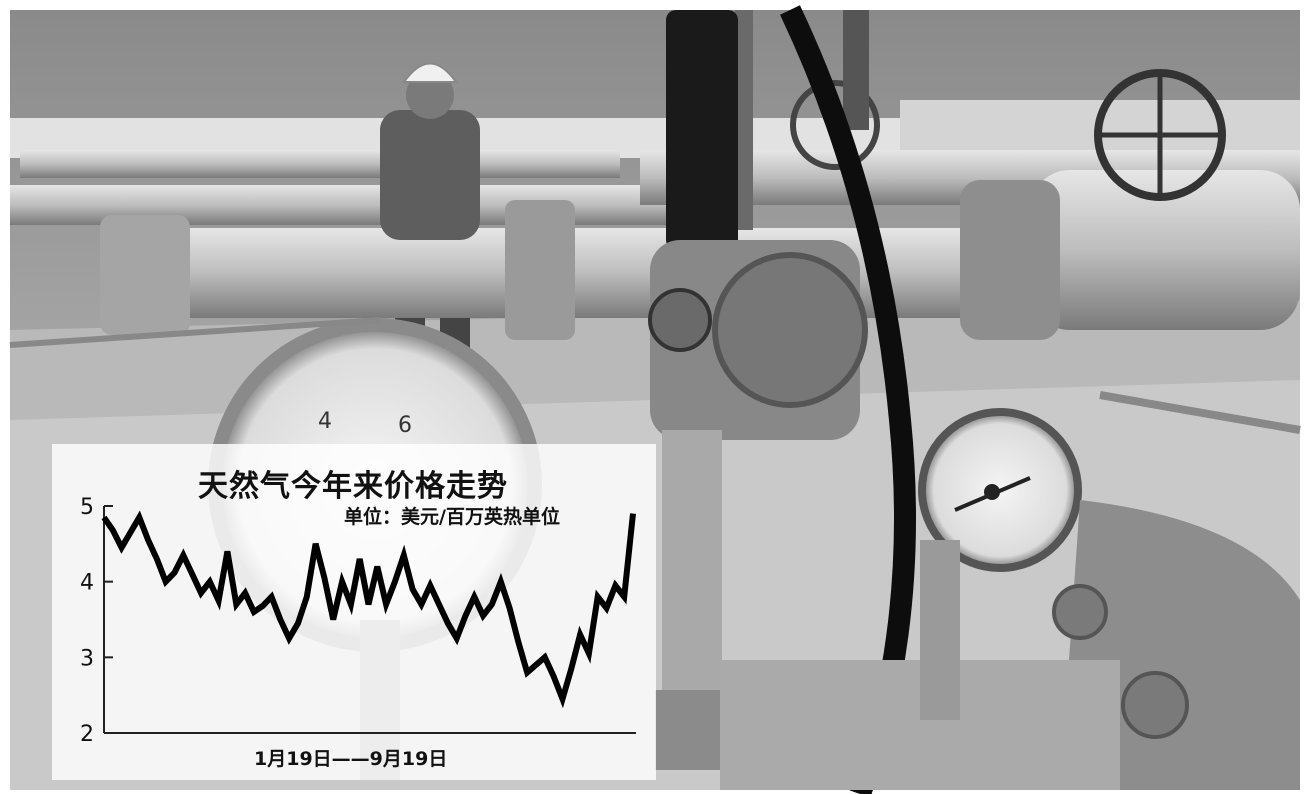 This screenshot has height=794, width=1308. I want to click on chart-title: 天然气今年来价格走势, so click(353, 486).